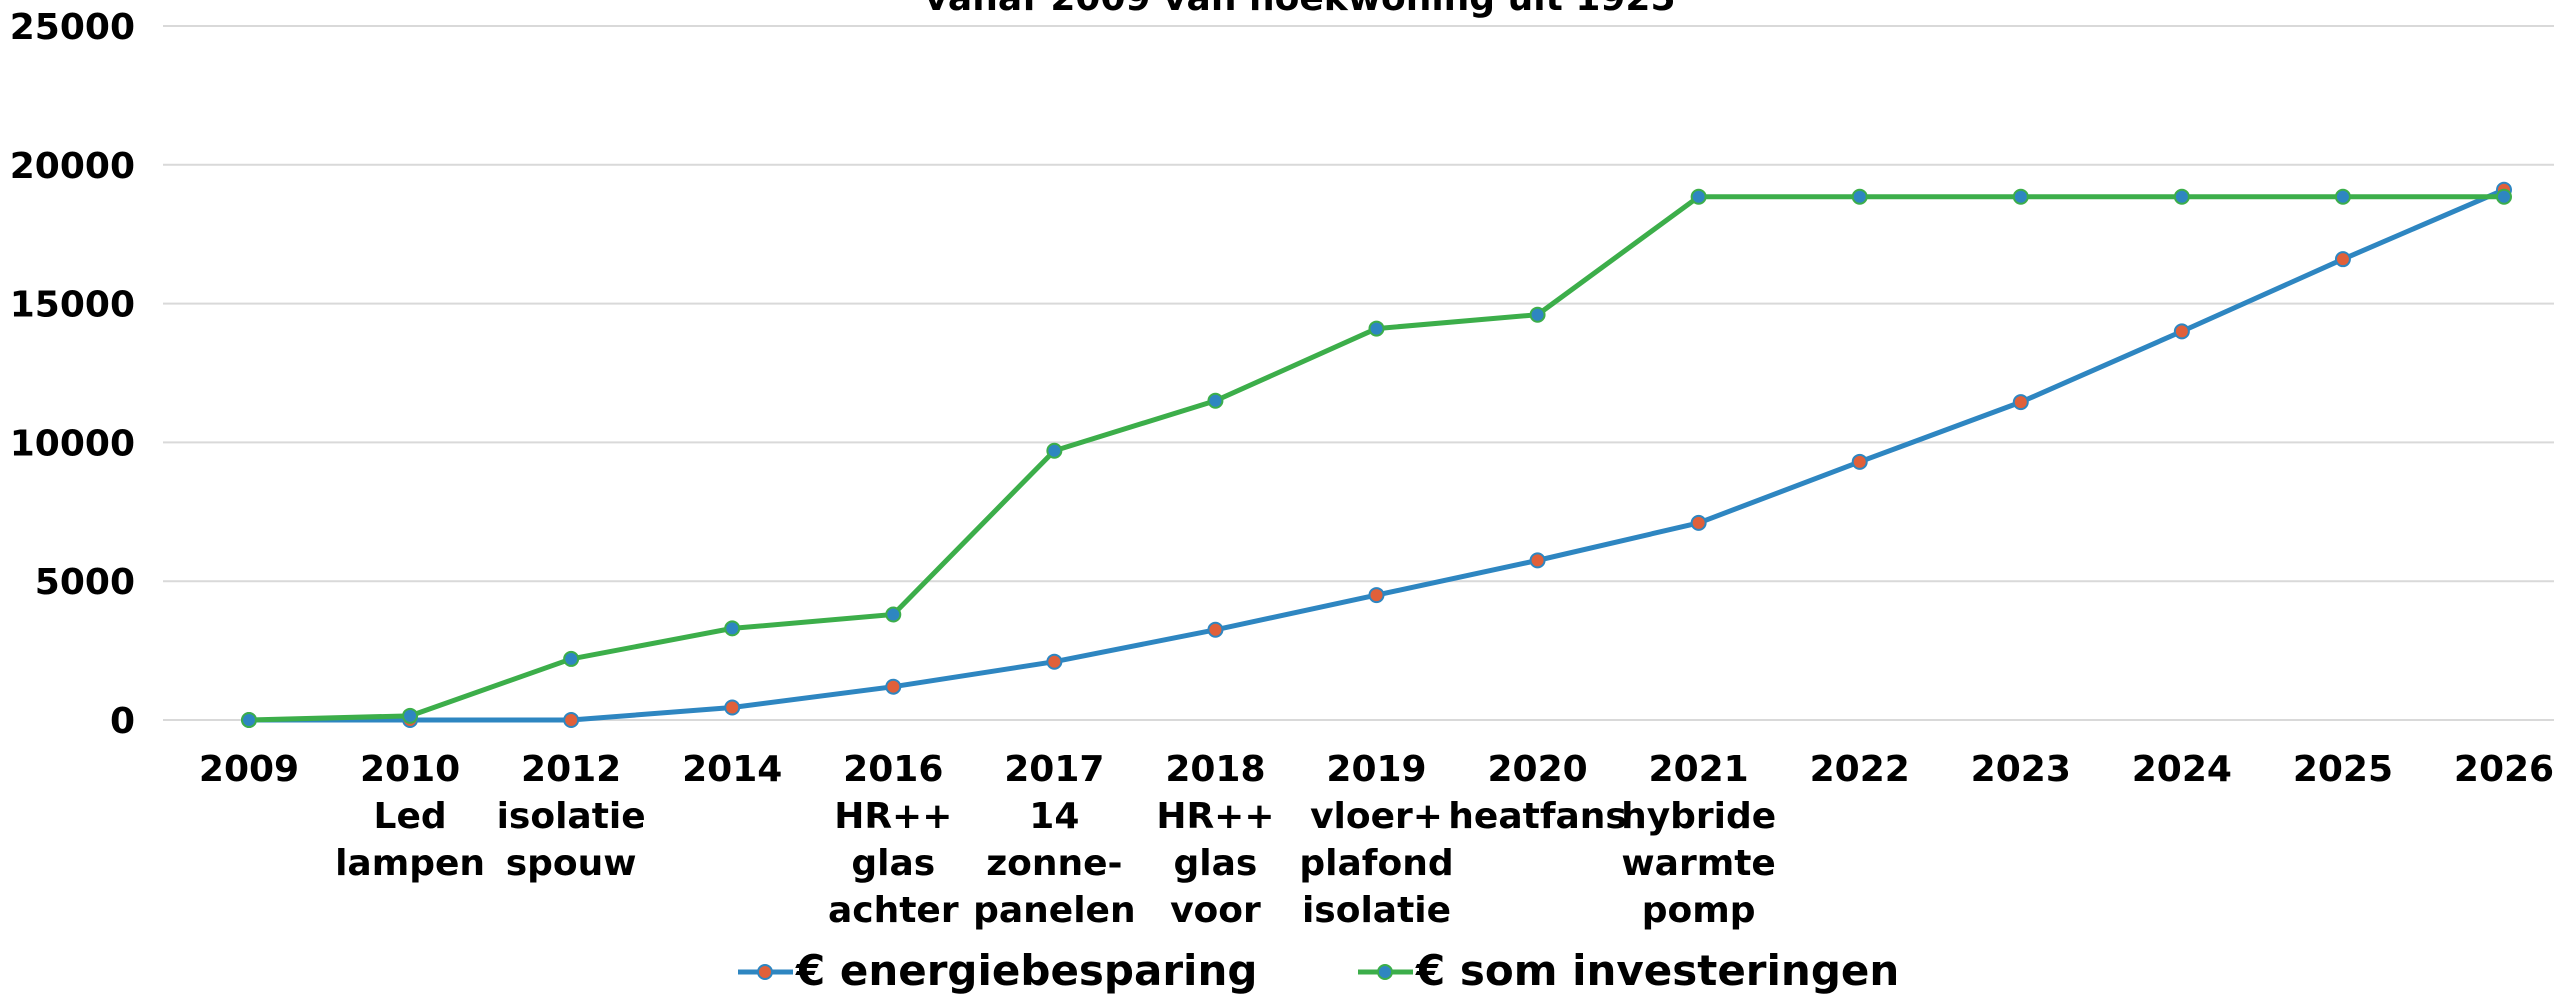 The height and width of the screenshot is (997, 2554). I want to click on x-tick-line: 2024, so click(2182, 769).